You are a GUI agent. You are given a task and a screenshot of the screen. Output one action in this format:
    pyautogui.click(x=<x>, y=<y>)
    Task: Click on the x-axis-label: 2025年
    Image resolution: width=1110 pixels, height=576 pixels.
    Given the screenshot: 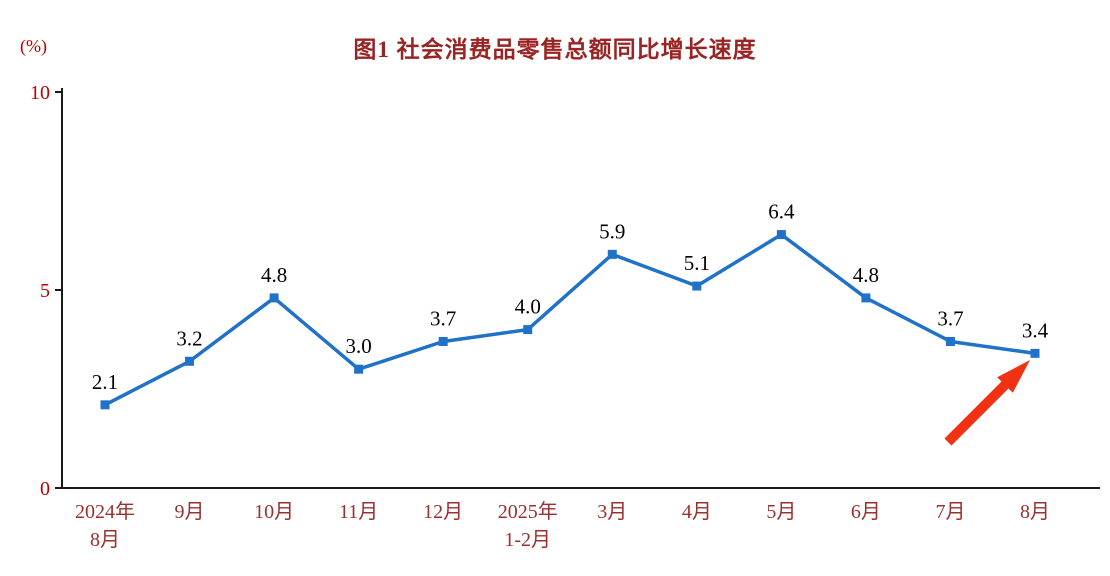 What is the action you would take?
    pyautogui.click(x=528, y=511)
    